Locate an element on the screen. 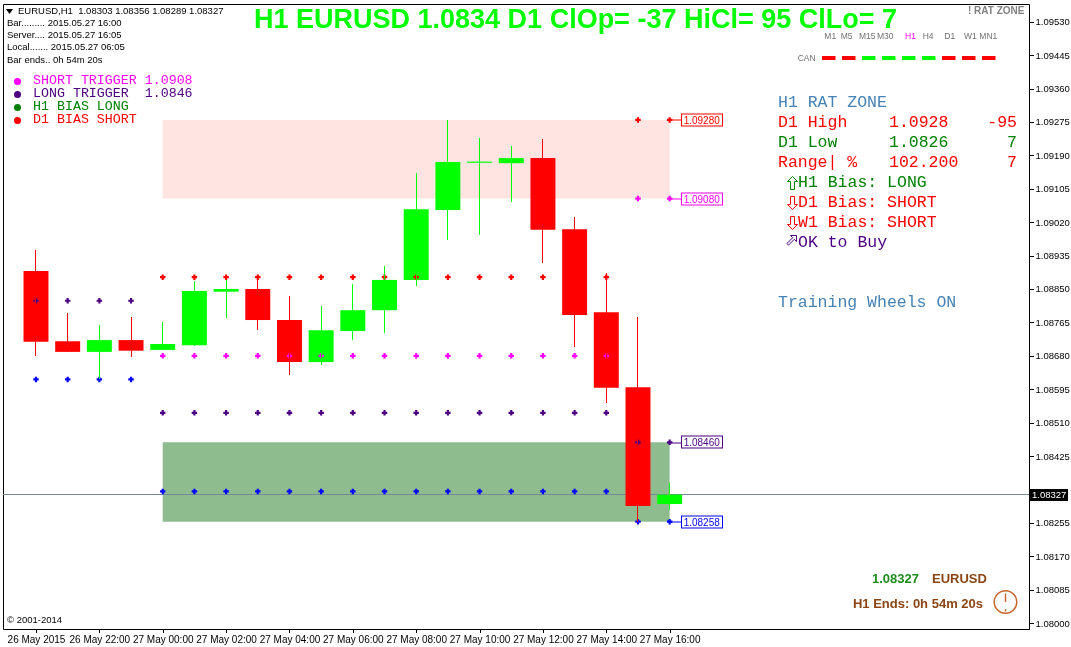 This screenshot has width=1071, height=647. annotation: D1 Low is located at coordinates (808, 142).